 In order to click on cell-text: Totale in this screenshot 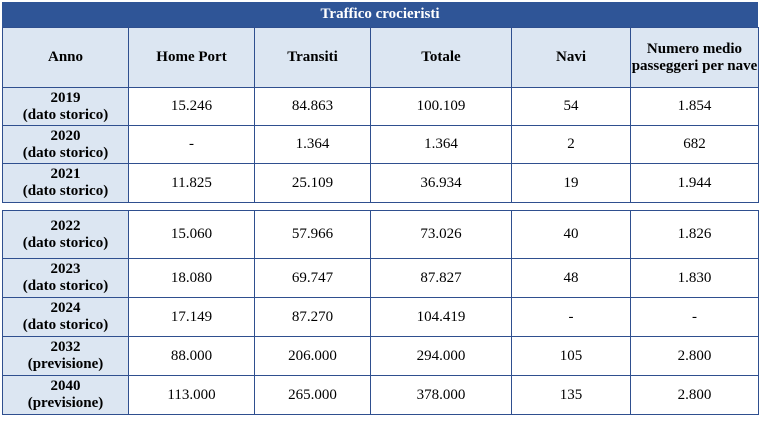, I will do `click(441, 57)`.